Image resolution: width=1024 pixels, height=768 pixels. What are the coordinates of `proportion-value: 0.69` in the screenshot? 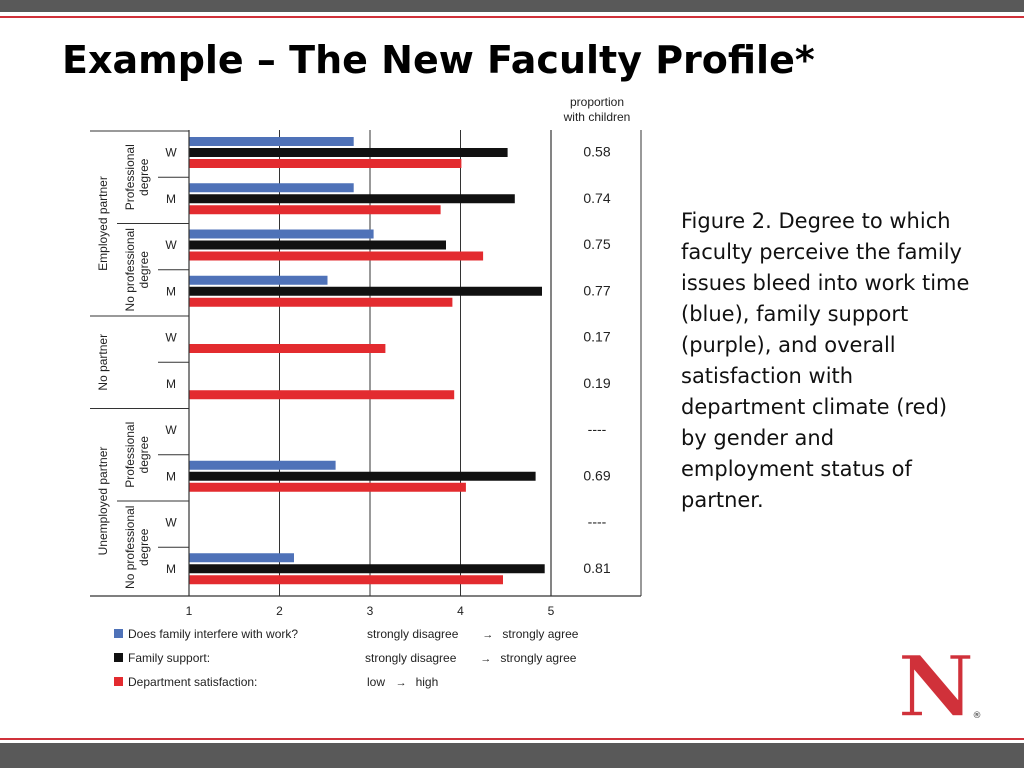 It's located at (596, 475).